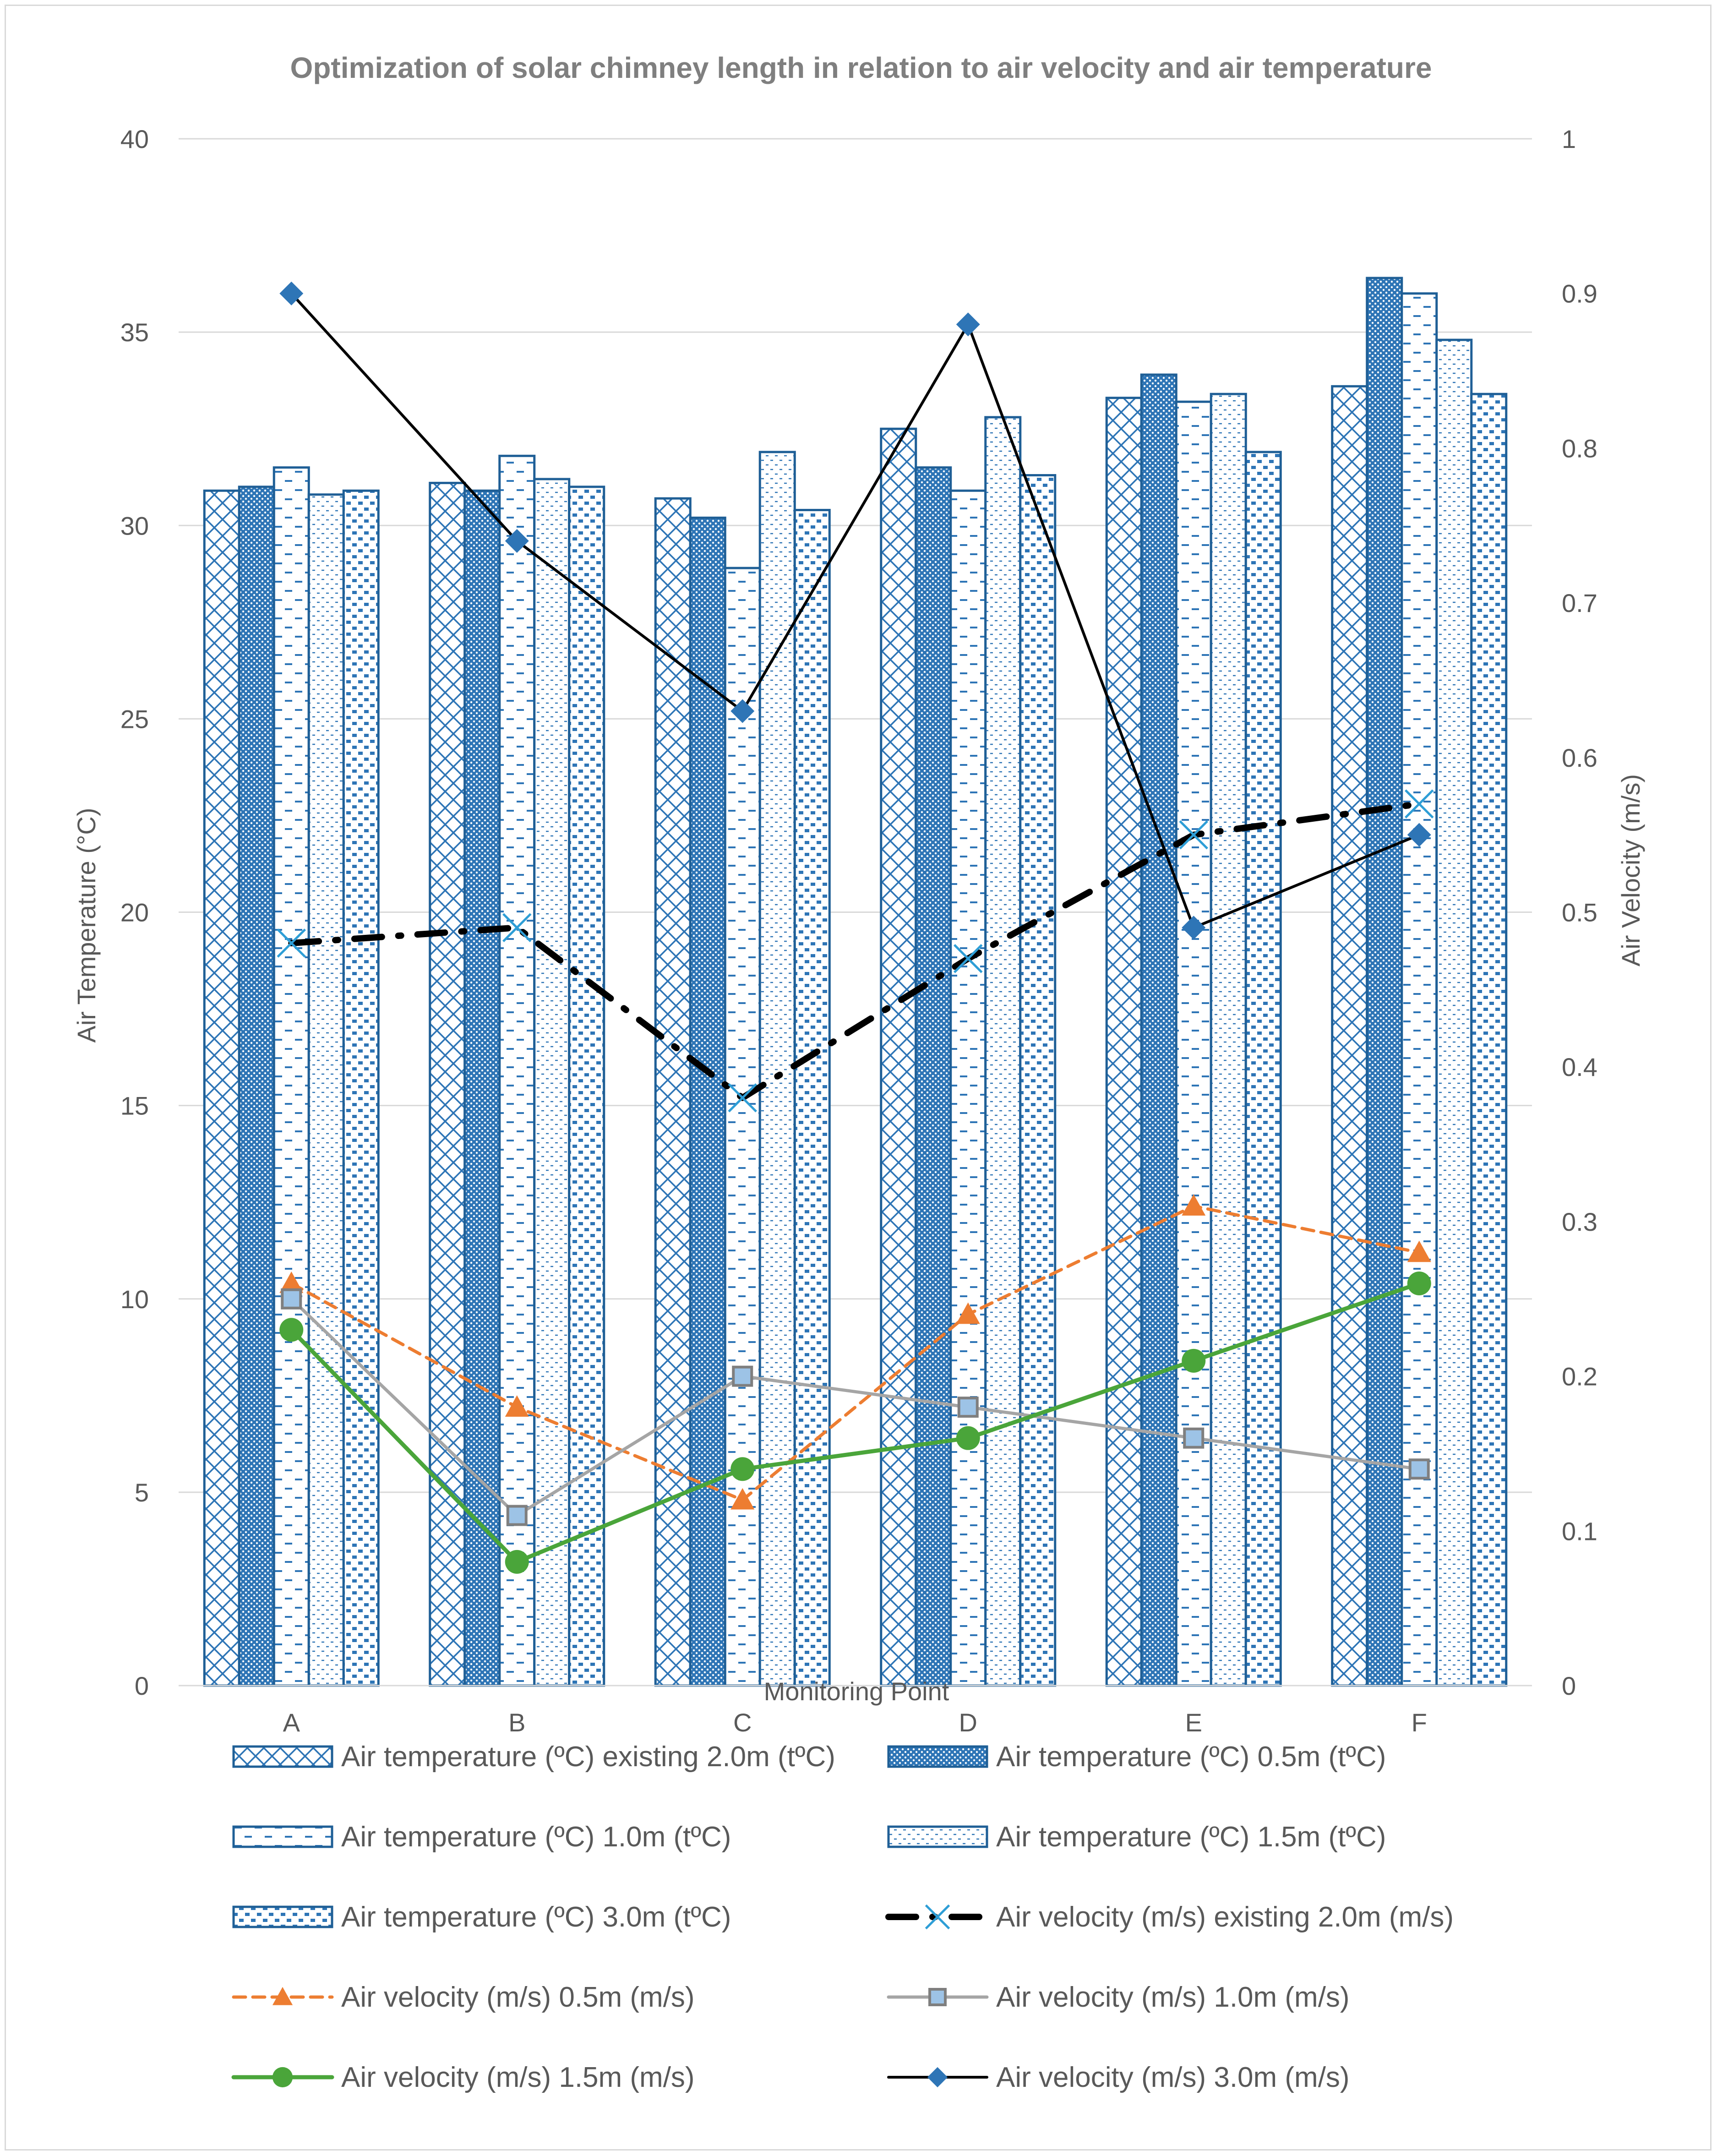  I want to click on legend-label: Air velocity (m/s) existing 2.0m (m/s), so click(1225, 1917).